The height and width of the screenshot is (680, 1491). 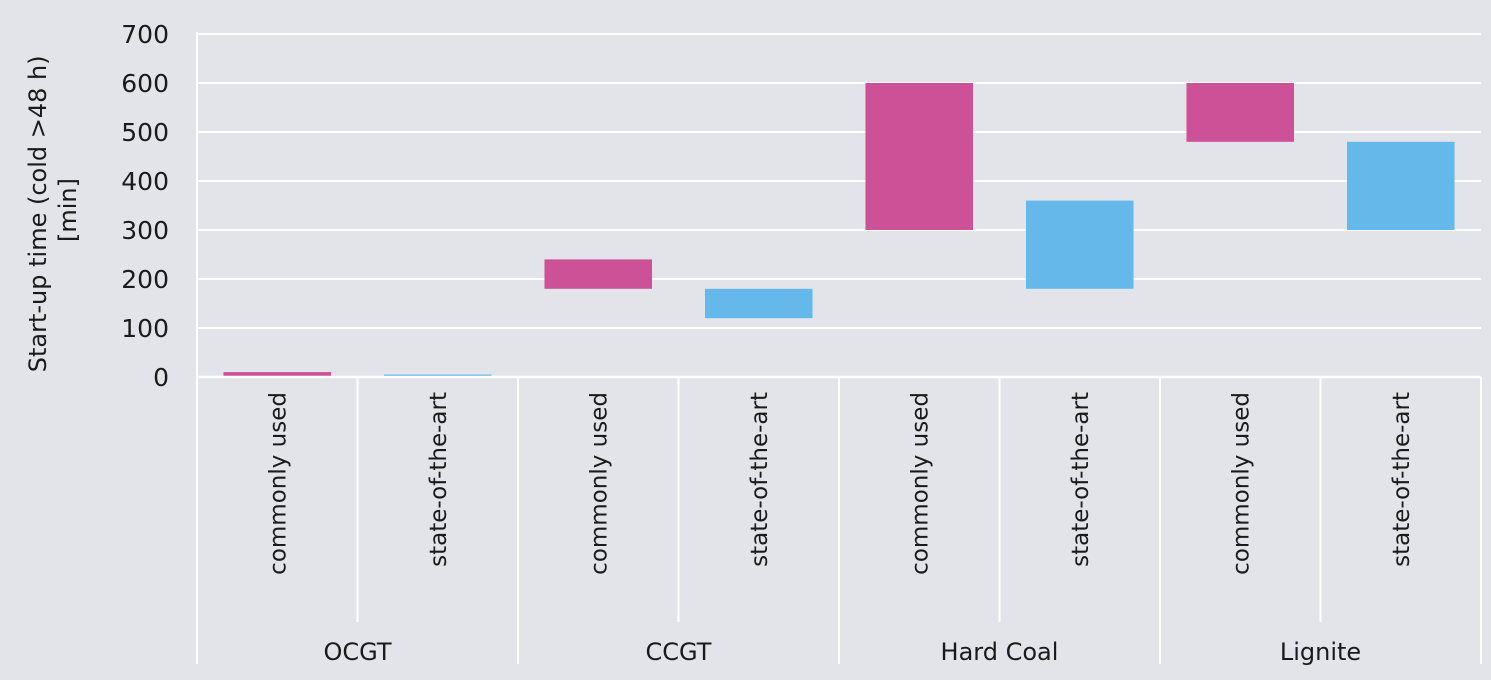 I want to click on y-axis-title: Start-up time (cold >48 h) [min], so click(x=53, y=210).